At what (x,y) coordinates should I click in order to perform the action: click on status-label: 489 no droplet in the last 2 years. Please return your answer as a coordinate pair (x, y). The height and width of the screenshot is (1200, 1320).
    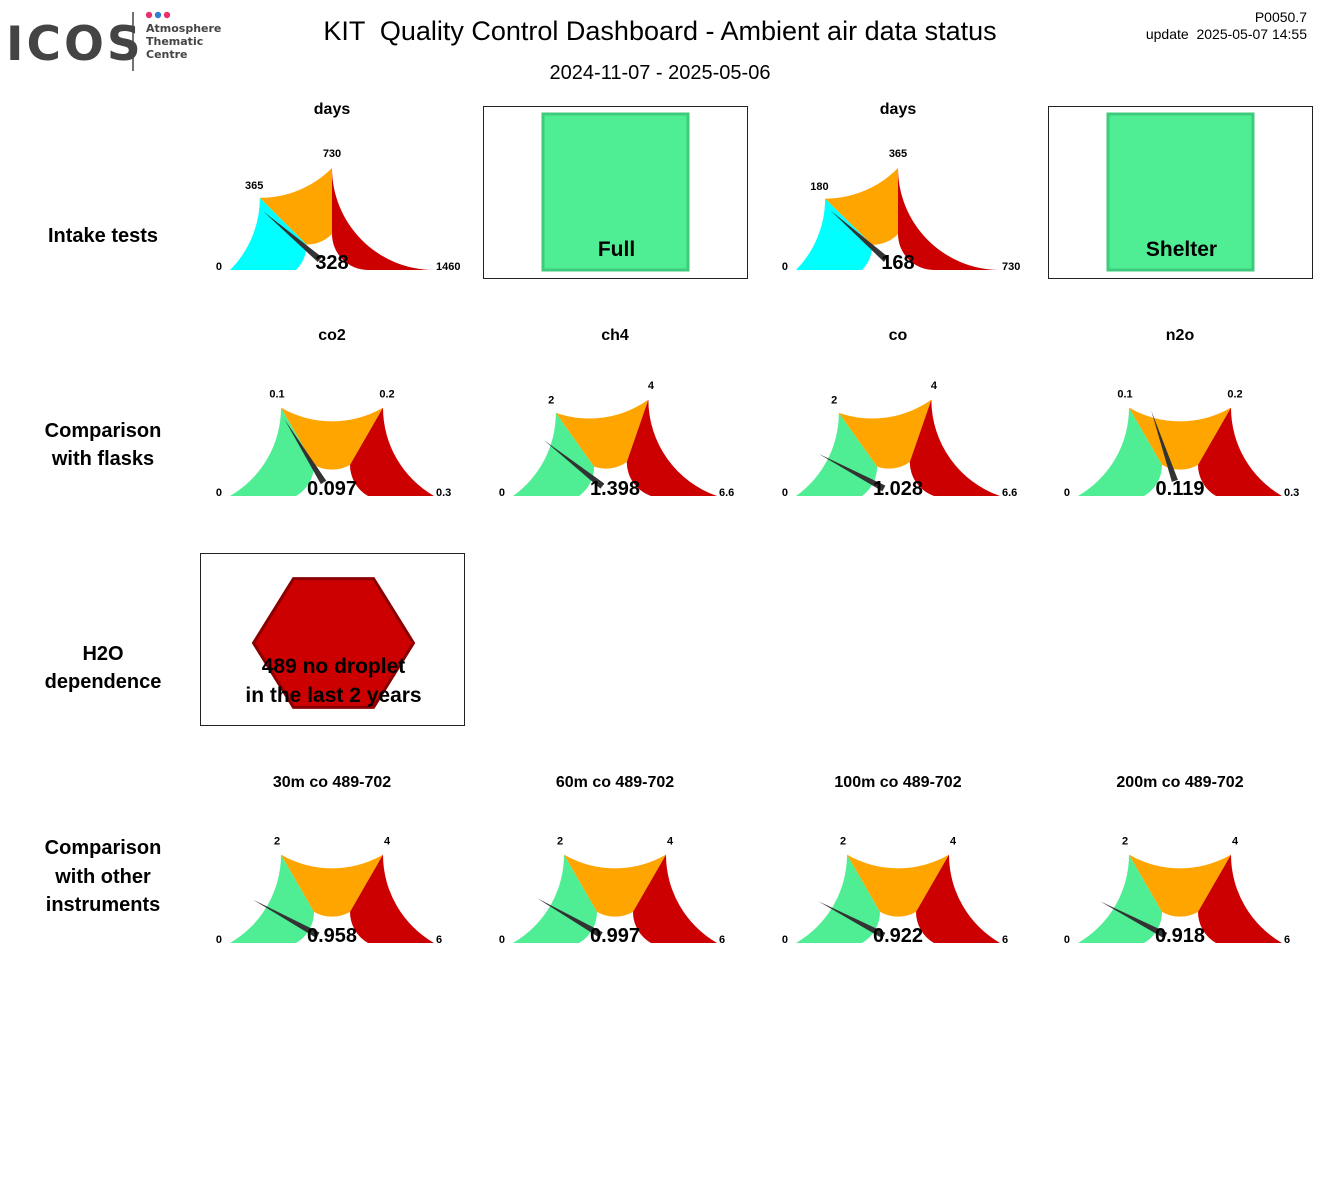
    Looking at the image, I should click on (333, 681).